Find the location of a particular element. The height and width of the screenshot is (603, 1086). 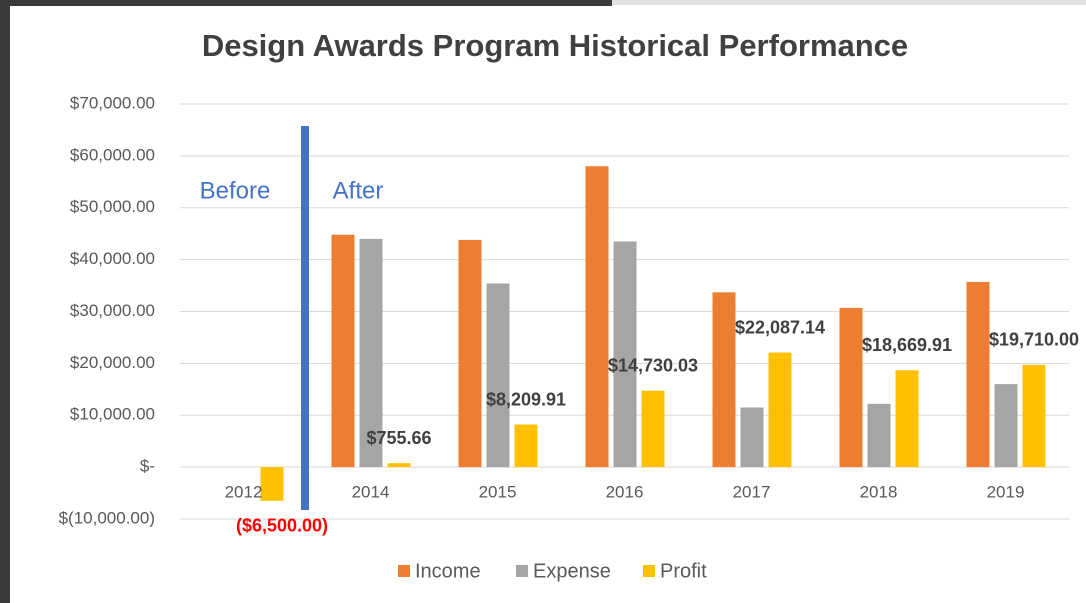

y-tick-label: $50,000.00 is located at coordinates (112, 206).